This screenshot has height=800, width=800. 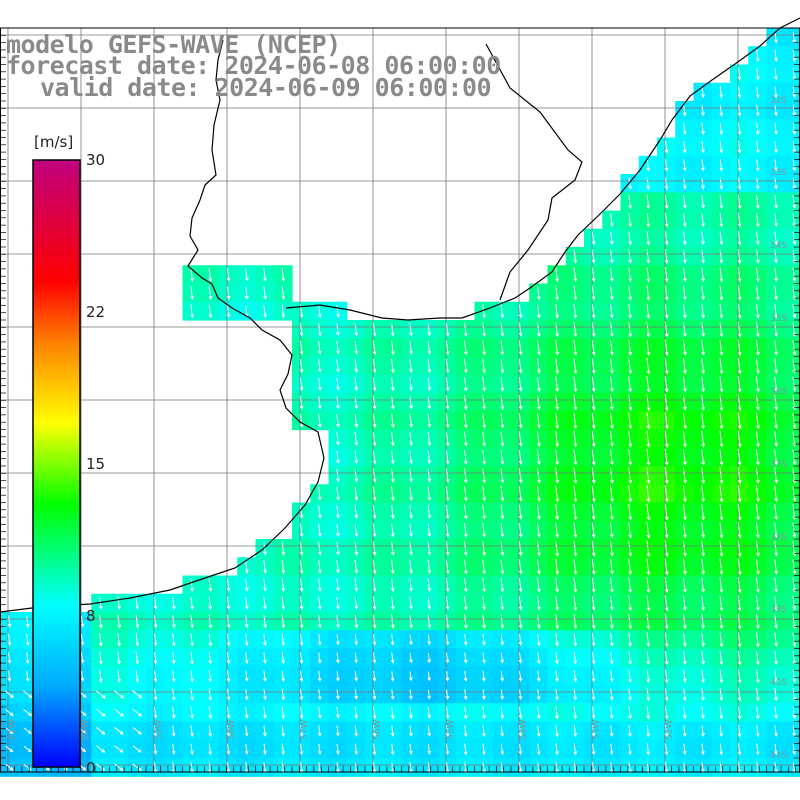 What do you see at coordinates (779, 392) in the screenshot?
I see `lat-label: 36S` at bounding box center [779, 392].